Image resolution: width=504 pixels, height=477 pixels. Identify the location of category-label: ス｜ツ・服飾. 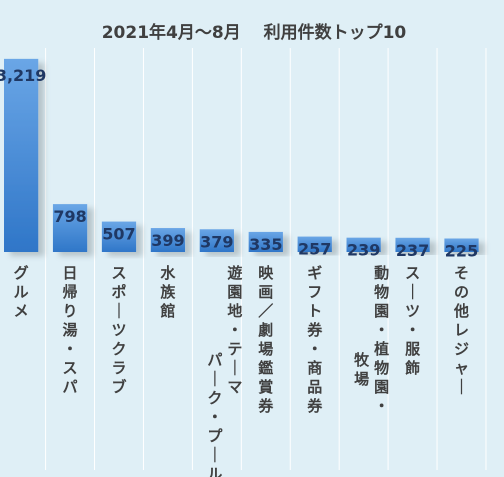
(413, 320).